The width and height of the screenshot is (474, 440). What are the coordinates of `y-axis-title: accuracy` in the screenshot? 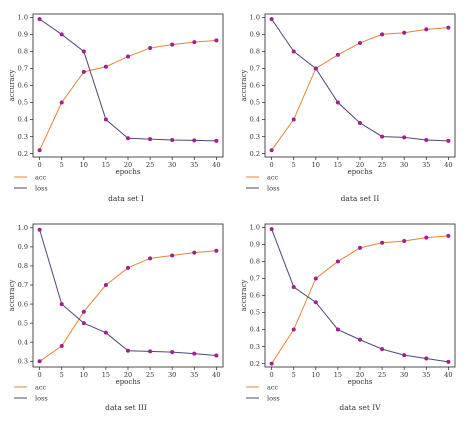 It's located at (244, 295).